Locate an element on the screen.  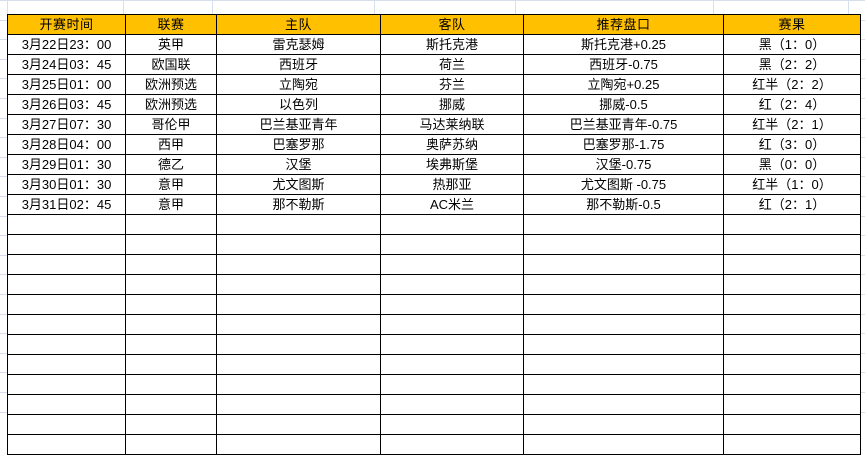
cell-handicap: 汉堡-0.75 is located at coordinates (623, 164).